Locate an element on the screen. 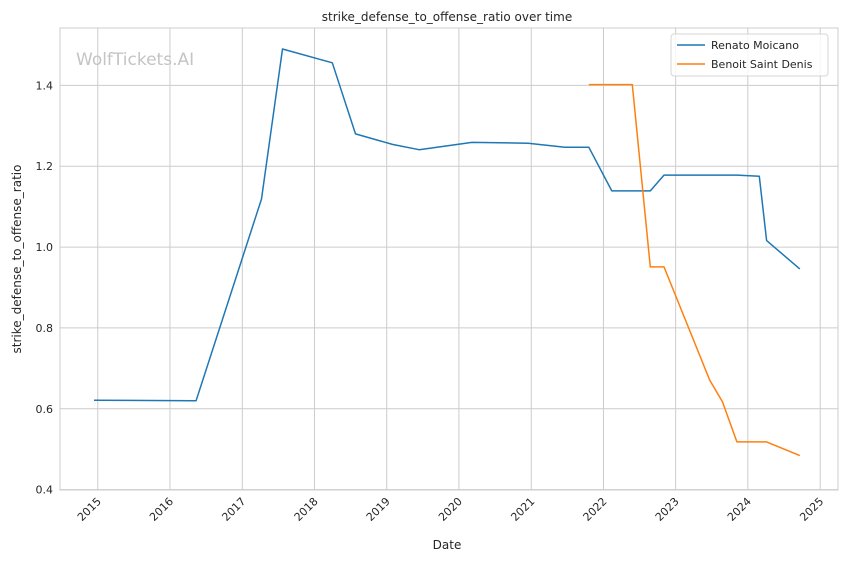 Image resolution: width=844 pixels, height=565 pixels. y-tick-label: 1.2 is located at coordinates (45, 166).